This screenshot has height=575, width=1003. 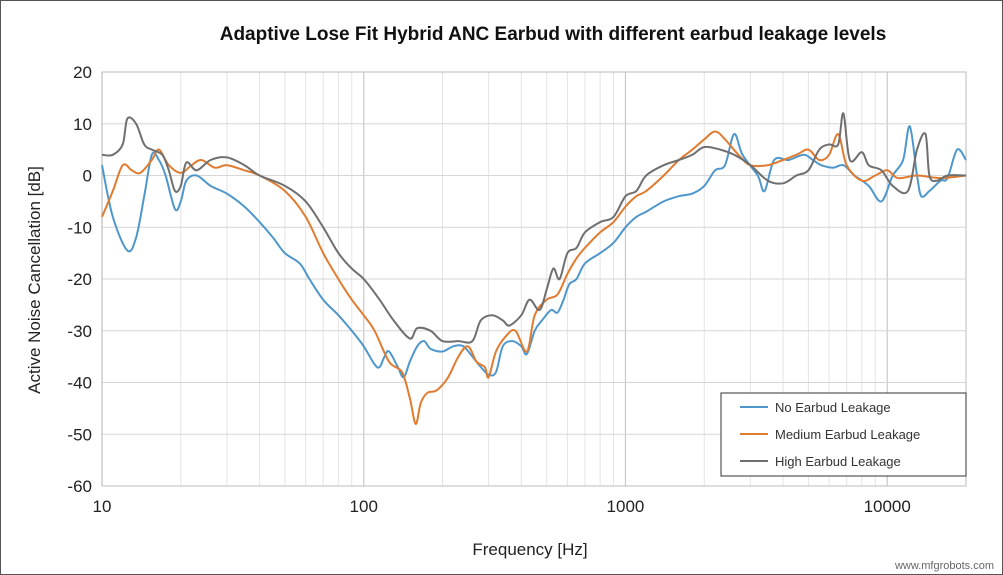 What do you see at coordinates (102, 506) in the screenshot?
I see `x-tick-label: 10` at bounding box center [102, 506].